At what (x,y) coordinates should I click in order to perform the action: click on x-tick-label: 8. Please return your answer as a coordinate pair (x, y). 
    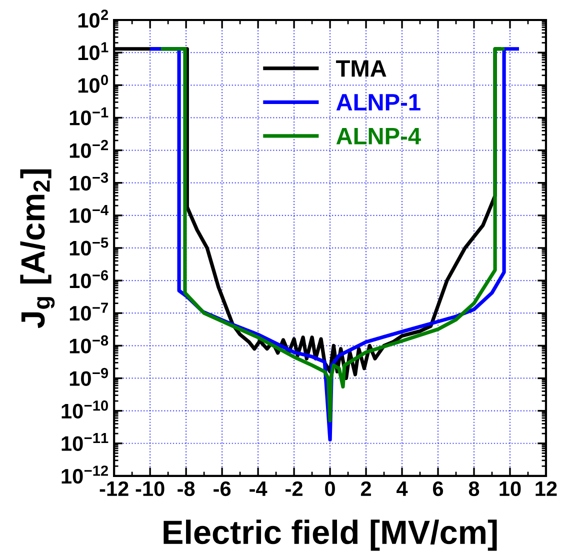
    Looking at the image, I should click on (474, 488).